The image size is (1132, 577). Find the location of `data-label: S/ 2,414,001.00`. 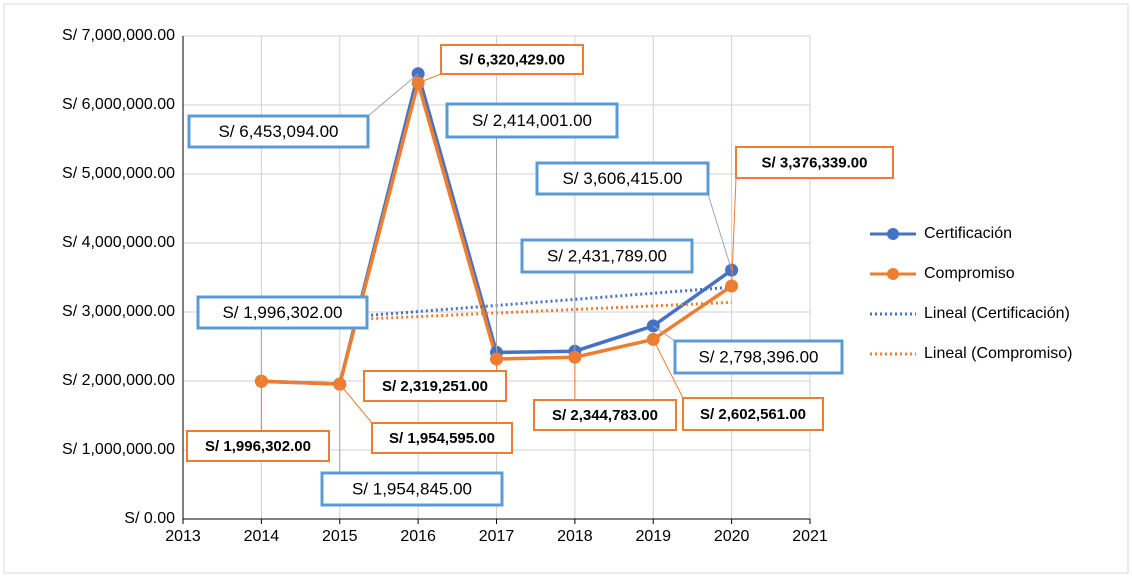

data-label: S/ 2,414,001.00 is located at coordinates (532, 120).